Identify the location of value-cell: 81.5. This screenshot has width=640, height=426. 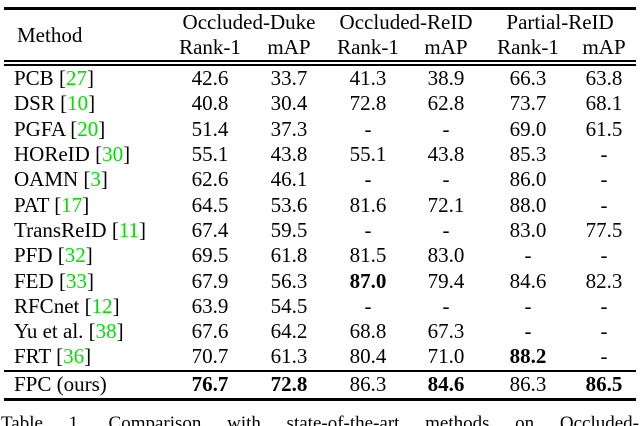
(368, 255).